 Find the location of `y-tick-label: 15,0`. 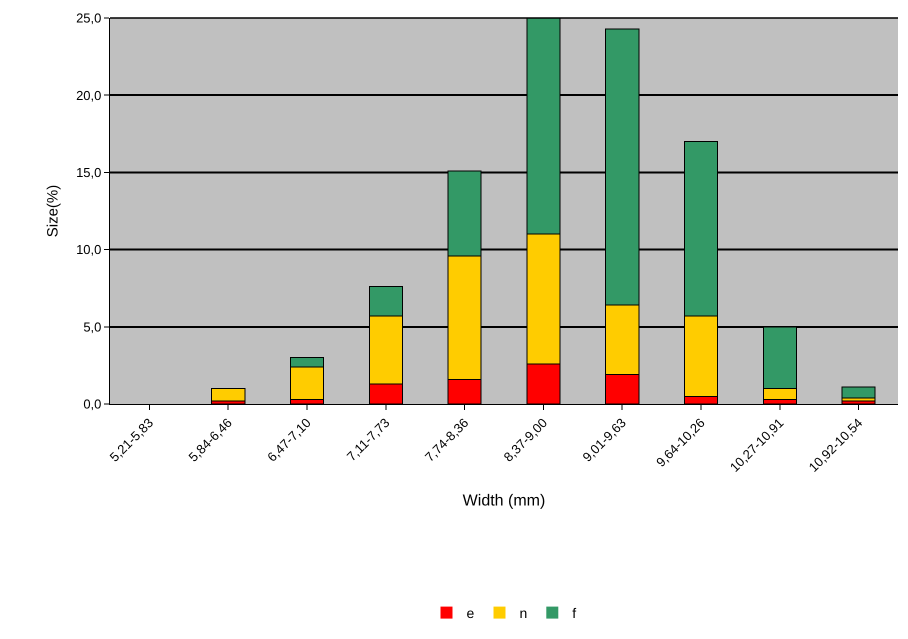

y-tick-label: 15,0 is located at coordinates (89, 172).